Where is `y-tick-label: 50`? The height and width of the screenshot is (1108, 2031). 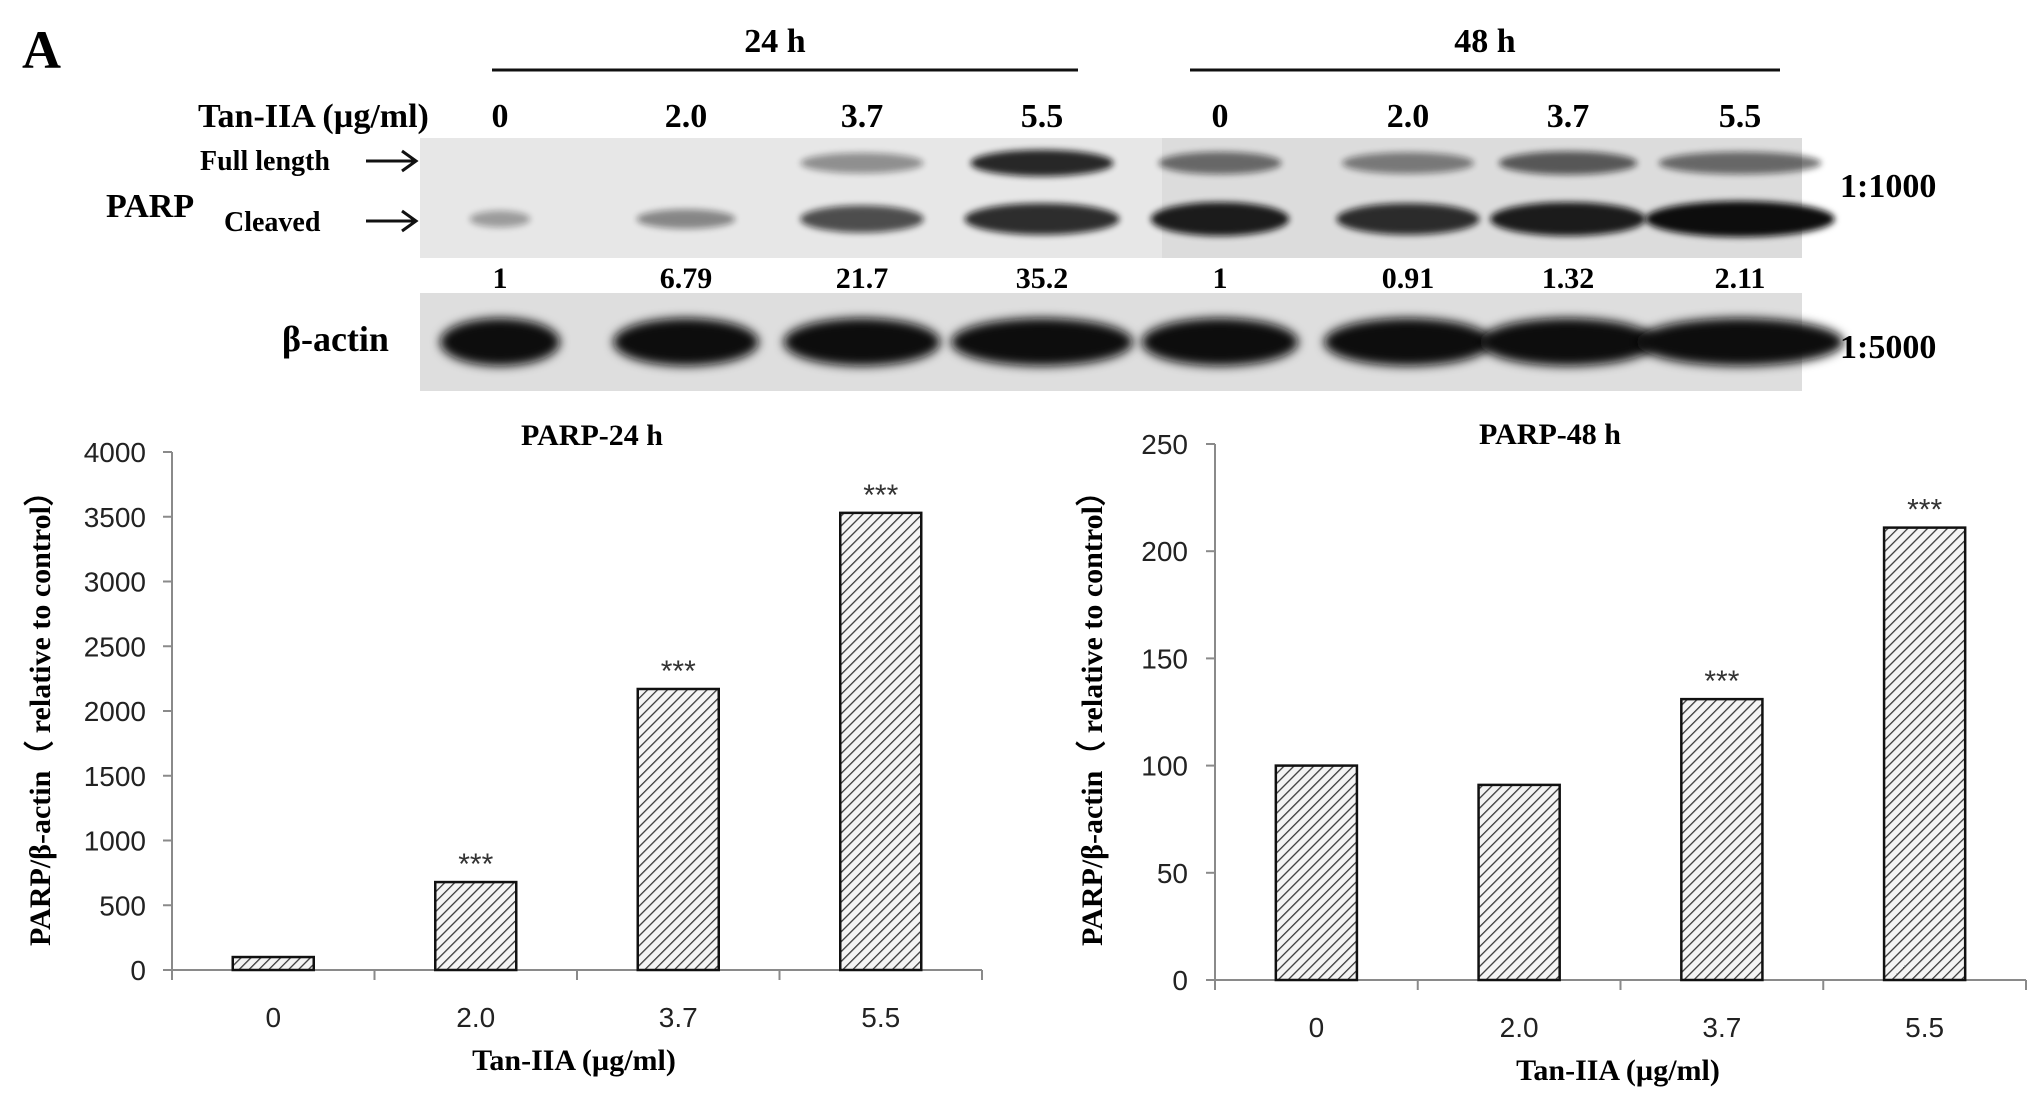
y-tick-label: 50 is located at coordinates (1172, 873).